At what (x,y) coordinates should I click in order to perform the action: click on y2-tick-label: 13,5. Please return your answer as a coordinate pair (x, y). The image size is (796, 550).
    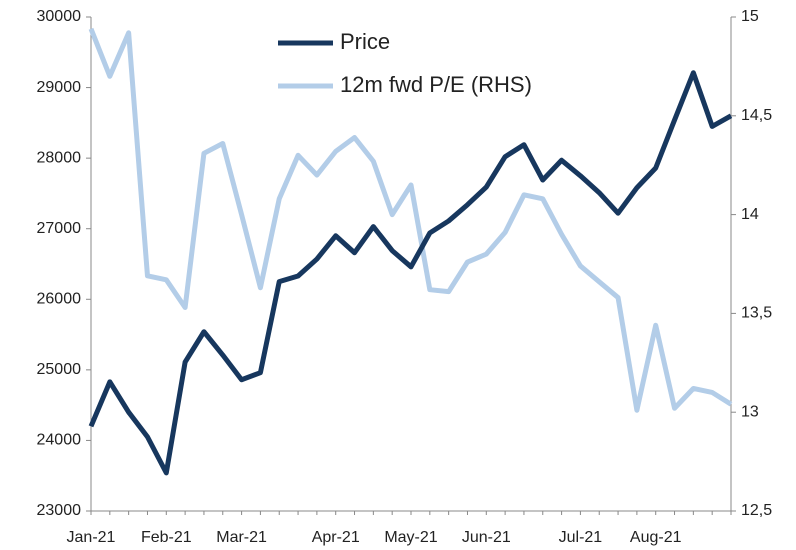
    Looking at the image, I should click on (756, 313).